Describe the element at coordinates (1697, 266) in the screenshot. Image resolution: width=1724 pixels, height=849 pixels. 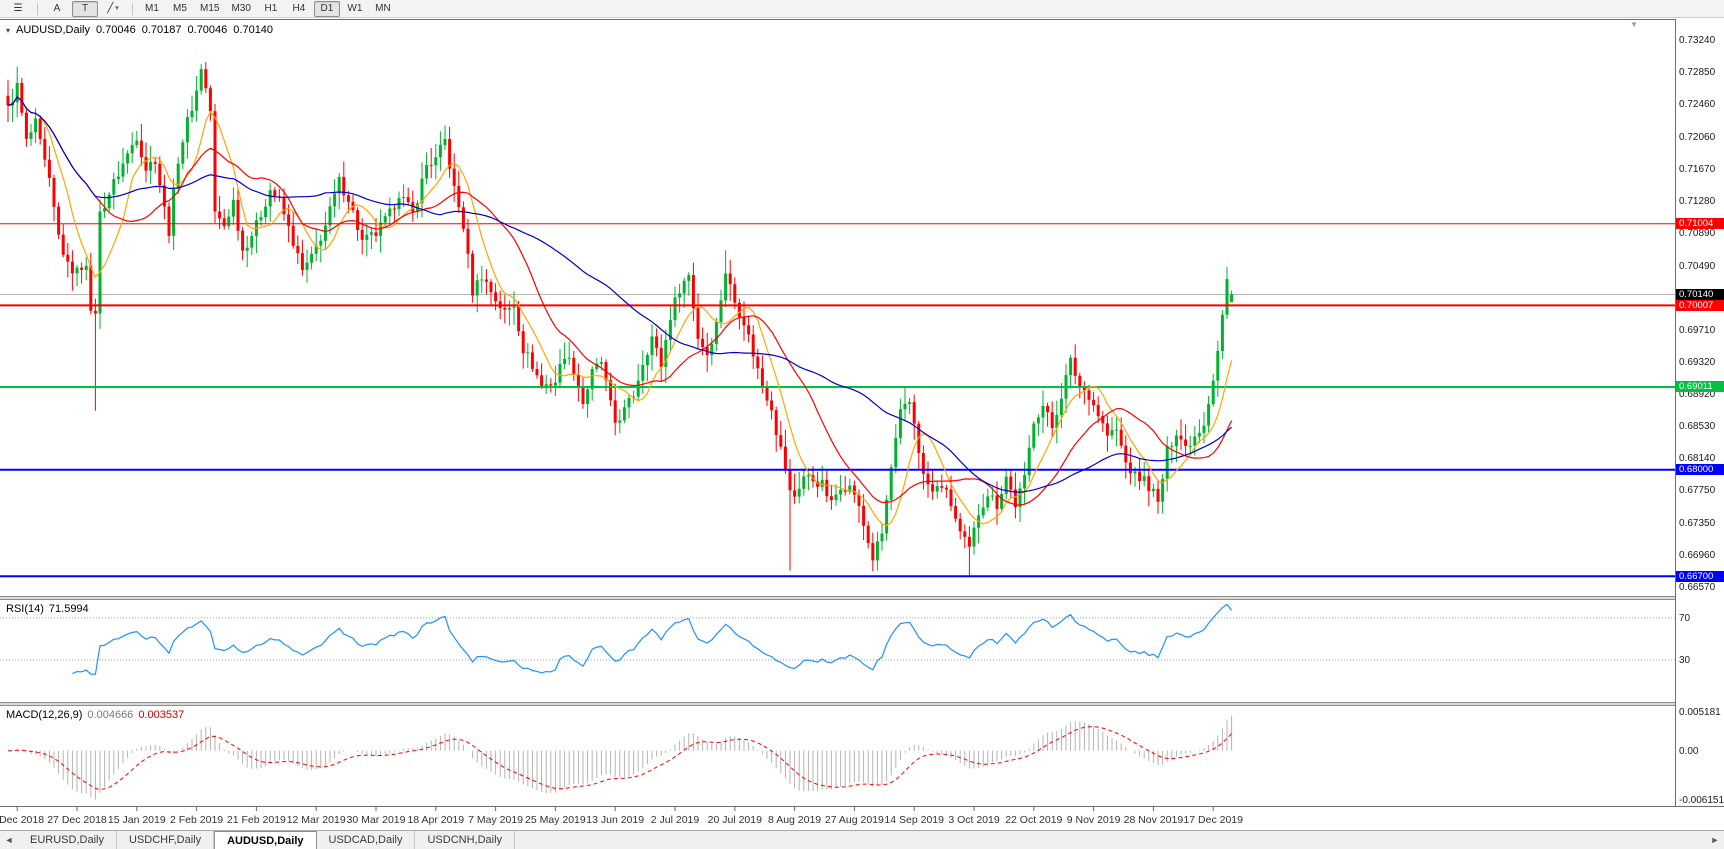
I see `price-axis-label: 0.70490` at that location.